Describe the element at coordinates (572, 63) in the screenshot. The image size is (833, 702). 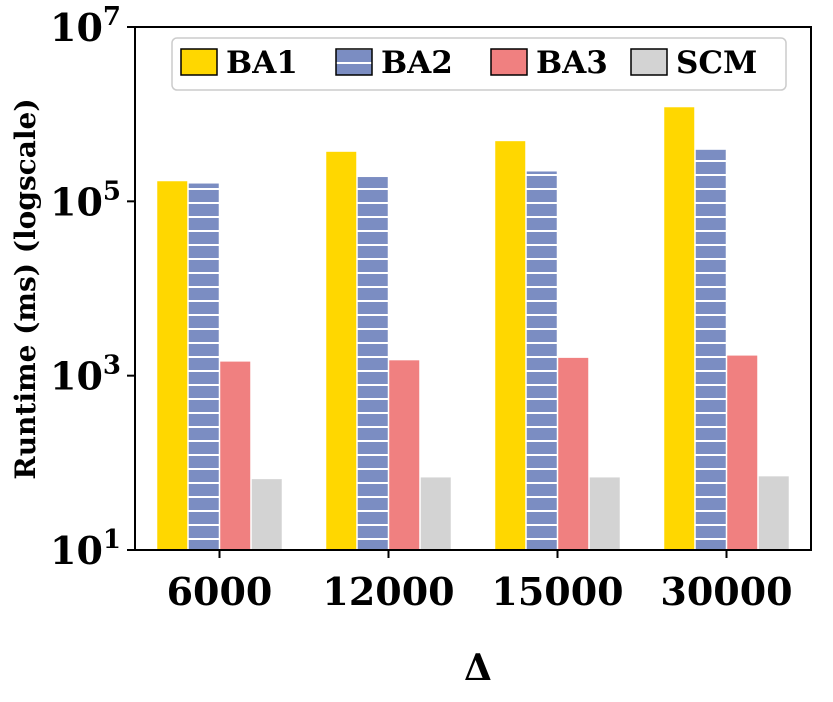
I see `legend-label-ba3: BA3` at that location.